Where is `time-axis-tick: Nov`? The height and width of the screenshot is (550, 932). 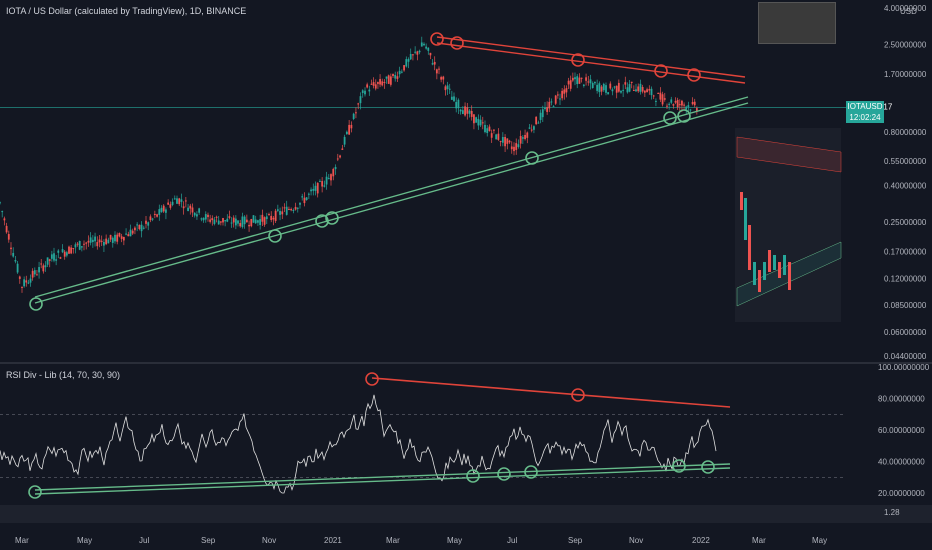 time-axis-tick: Nov is located at coordinates (269, 540).